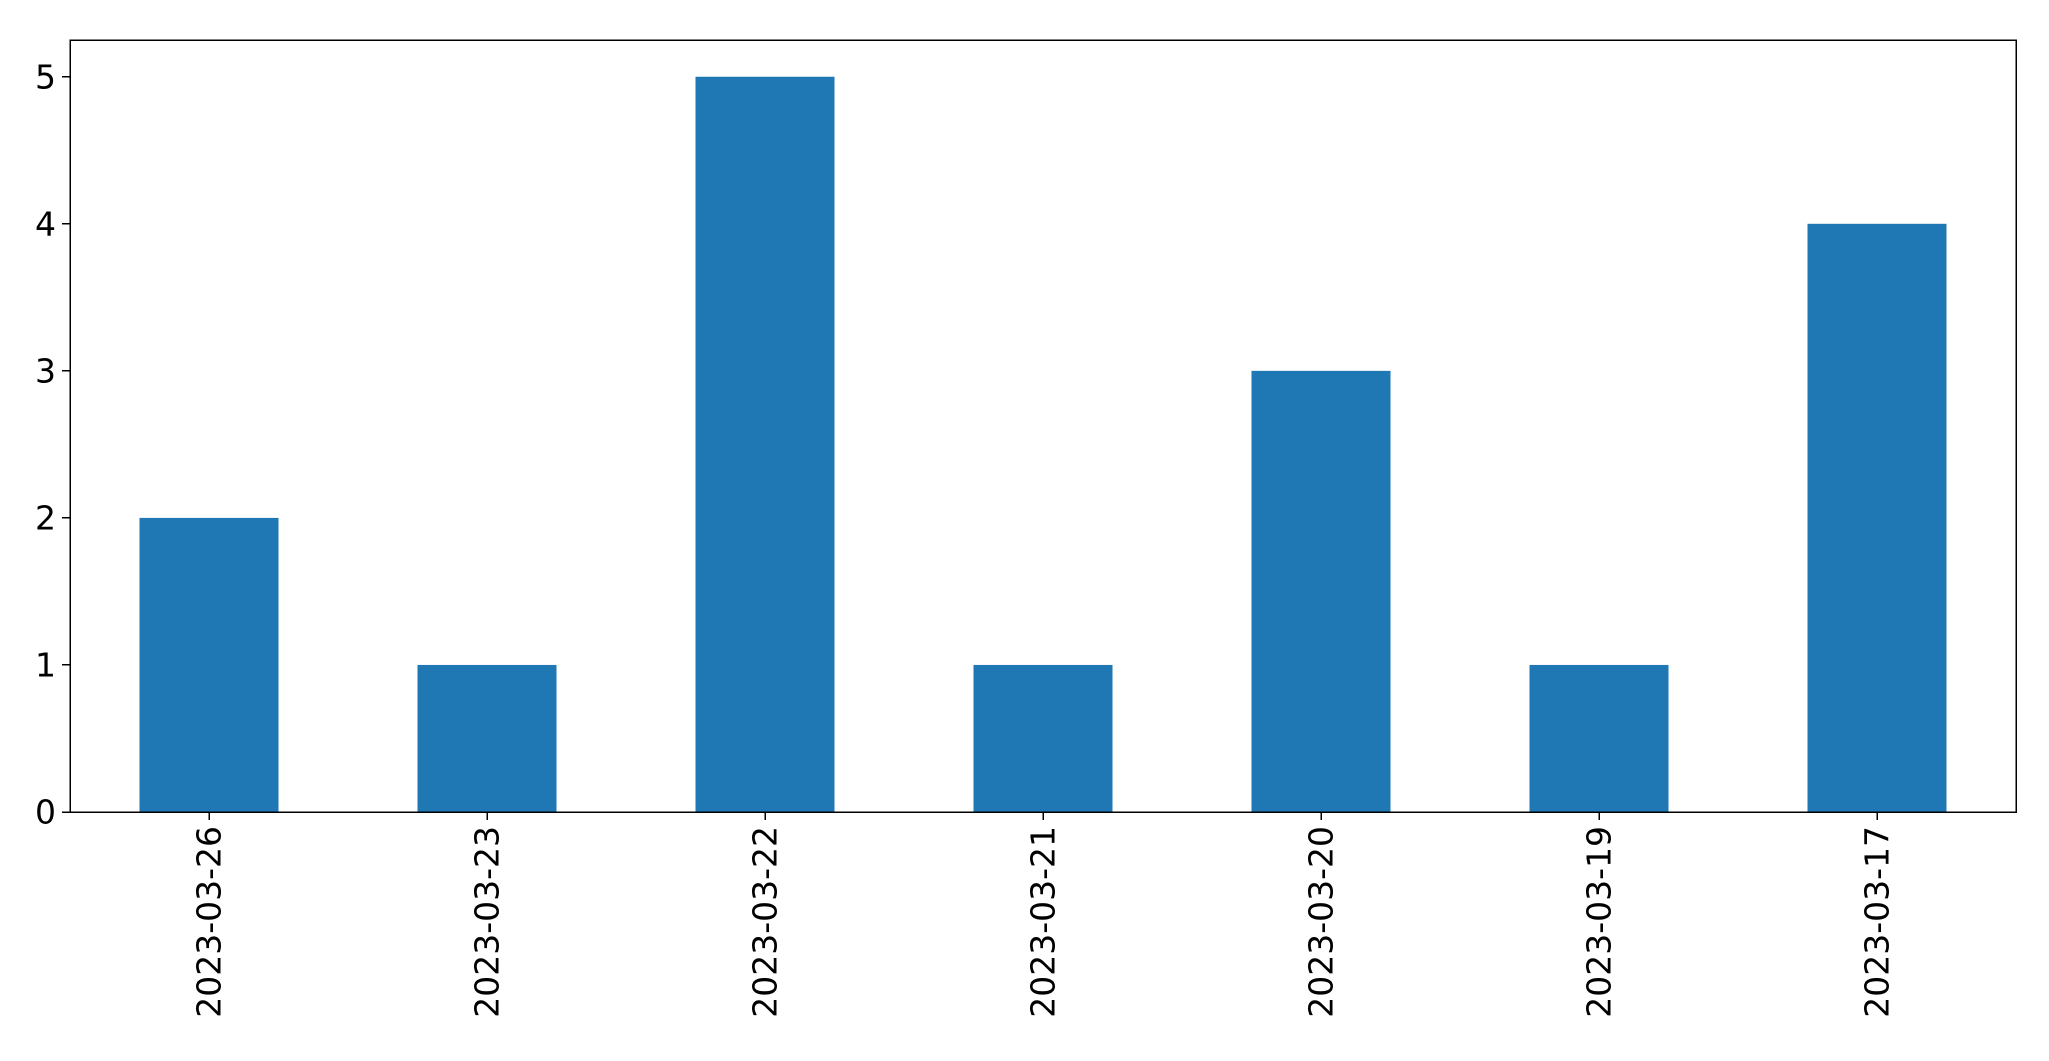 The height and width of the screenshot is (1061, 2049). Describe the element at coordinates (45, 517) in the screenshot. I see `y-tick-label: 2` at that location.